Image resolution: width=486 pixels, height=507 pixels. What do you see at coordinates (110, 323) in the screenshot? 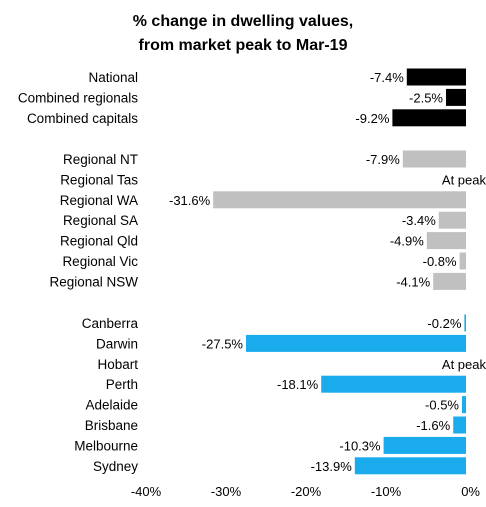
I see `category-label-canberra: Canberra` at bounding box center [110, 323].